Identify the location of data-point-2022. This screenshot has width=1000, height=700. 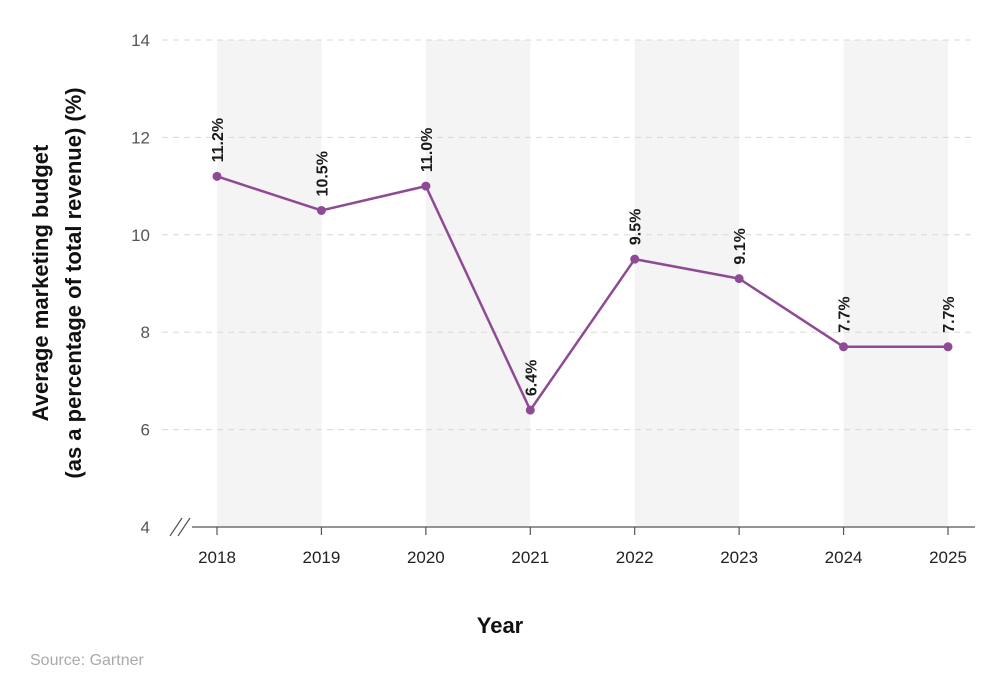
(635, 259).